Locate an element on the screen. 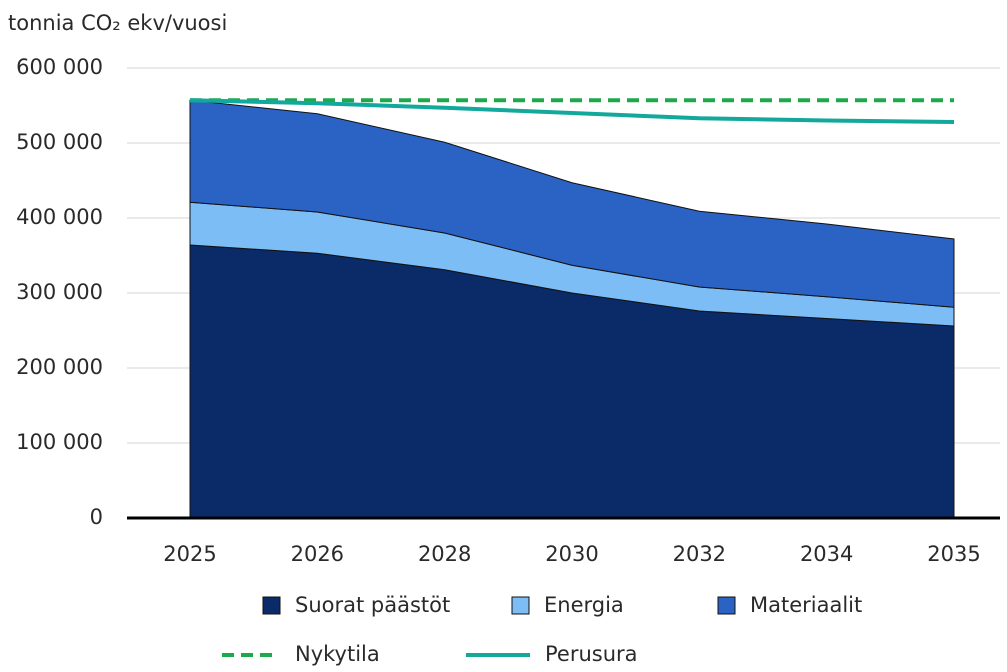  x-tick-label: 2032 is located at coordinates (699, 554).